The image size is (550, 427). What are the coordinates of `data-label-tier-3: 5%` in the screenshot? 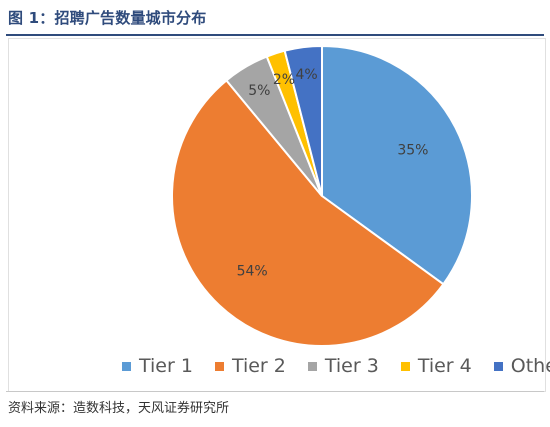 It's located at (259, 91).